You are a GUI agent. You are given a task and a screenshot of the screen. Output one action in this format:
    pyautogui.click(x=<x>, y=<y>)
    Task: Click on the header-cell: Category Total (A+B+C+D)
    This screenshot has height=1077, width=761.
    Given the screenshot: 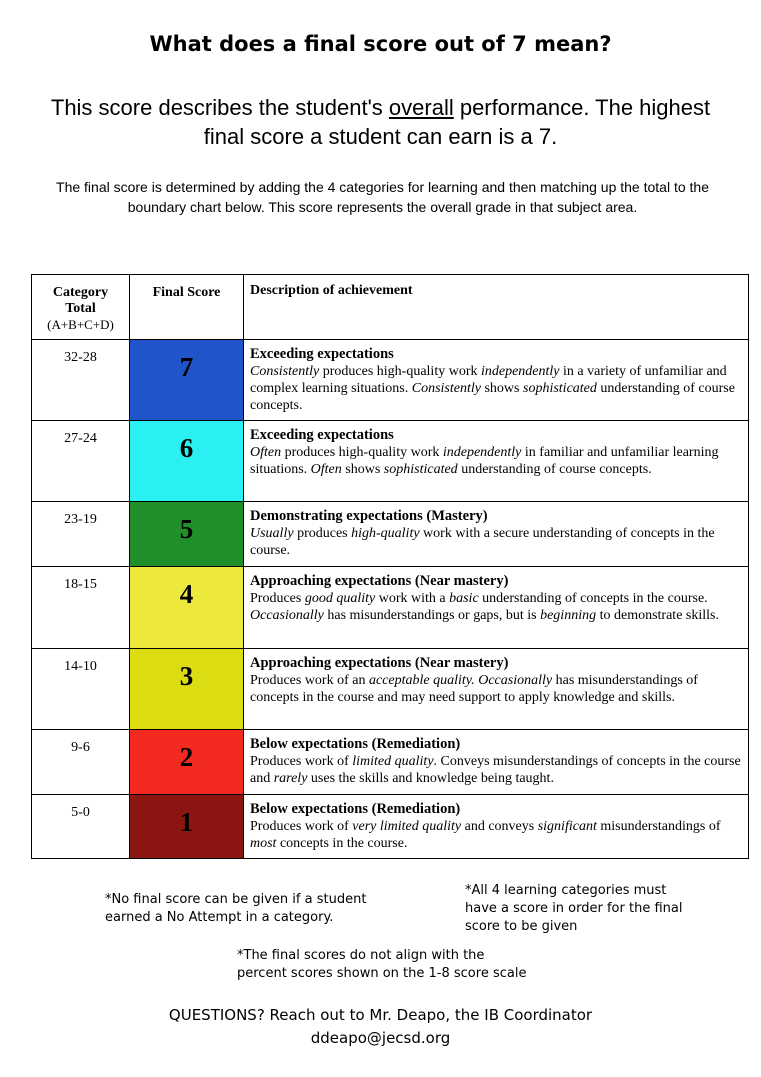 What is the action you would take?
    pyautogui.click(x=80, y=307)
    